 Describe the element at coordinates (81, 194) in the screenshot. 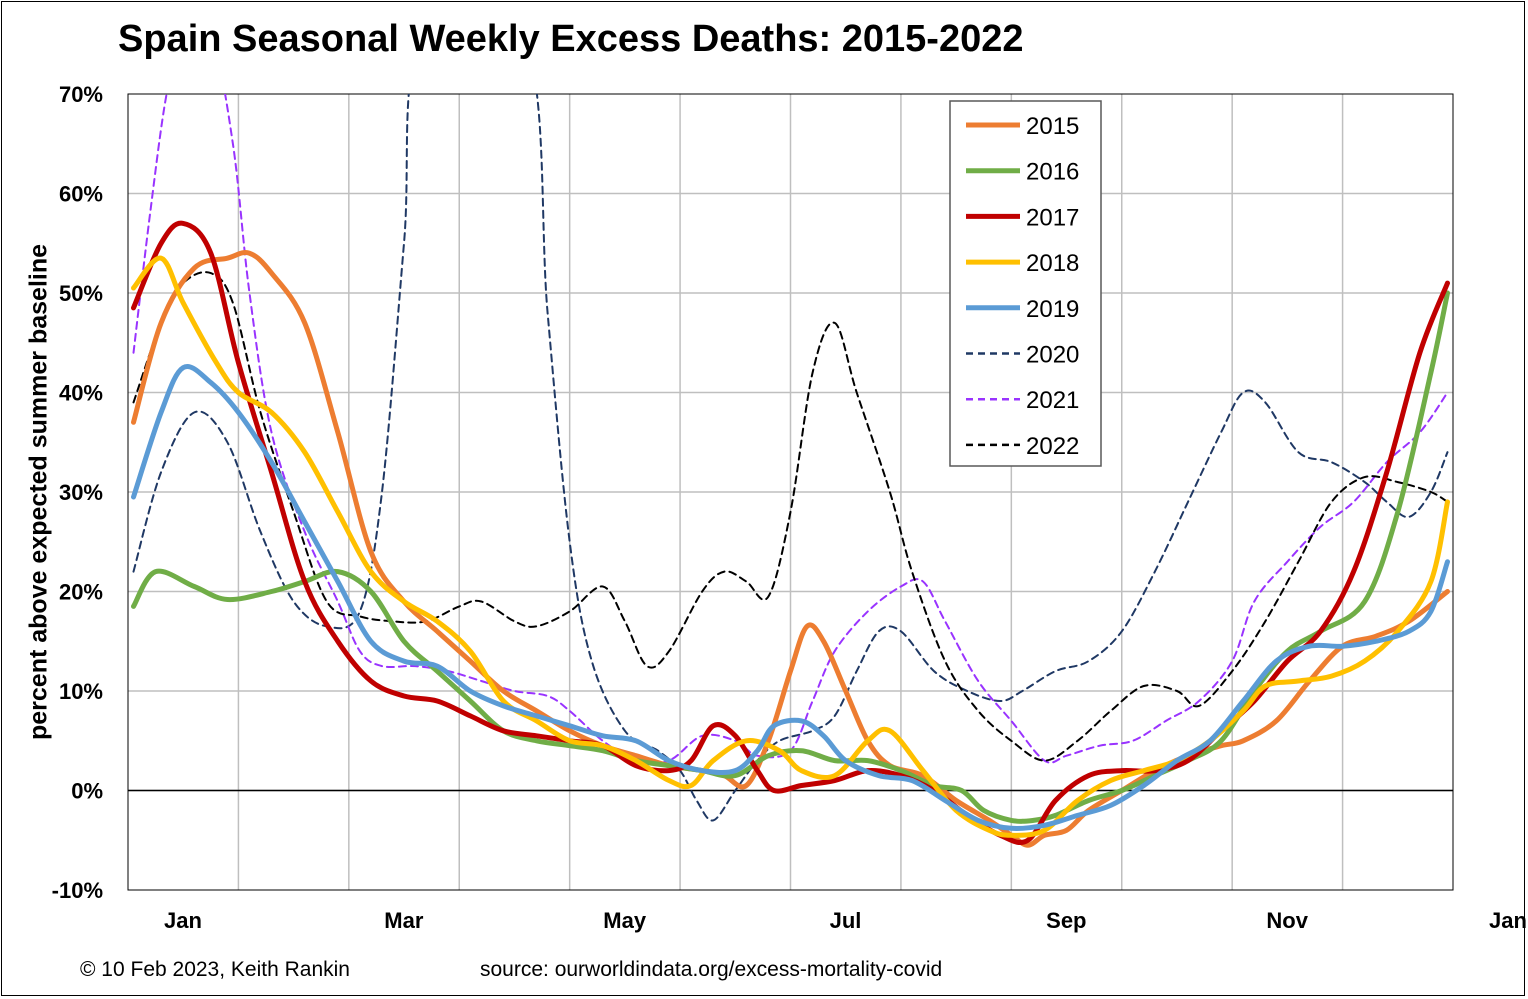

I see `y-tick-label: 60%` at that location.